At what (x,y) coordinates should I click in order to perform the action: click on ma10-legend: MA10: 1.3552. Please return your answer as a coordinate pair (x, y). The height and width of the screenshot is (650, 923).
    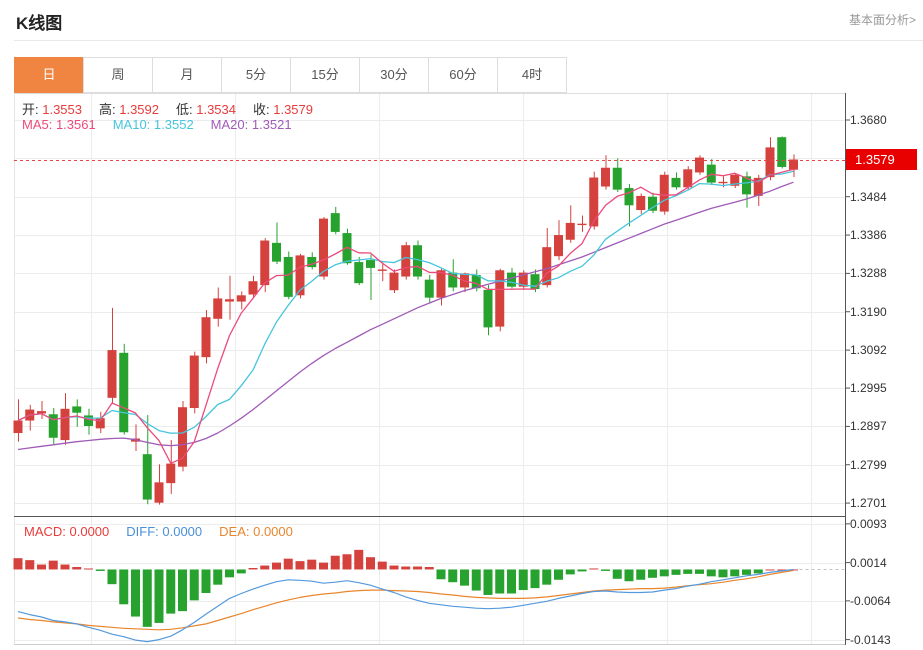
    Looking at the image, I should click on (153, 124).